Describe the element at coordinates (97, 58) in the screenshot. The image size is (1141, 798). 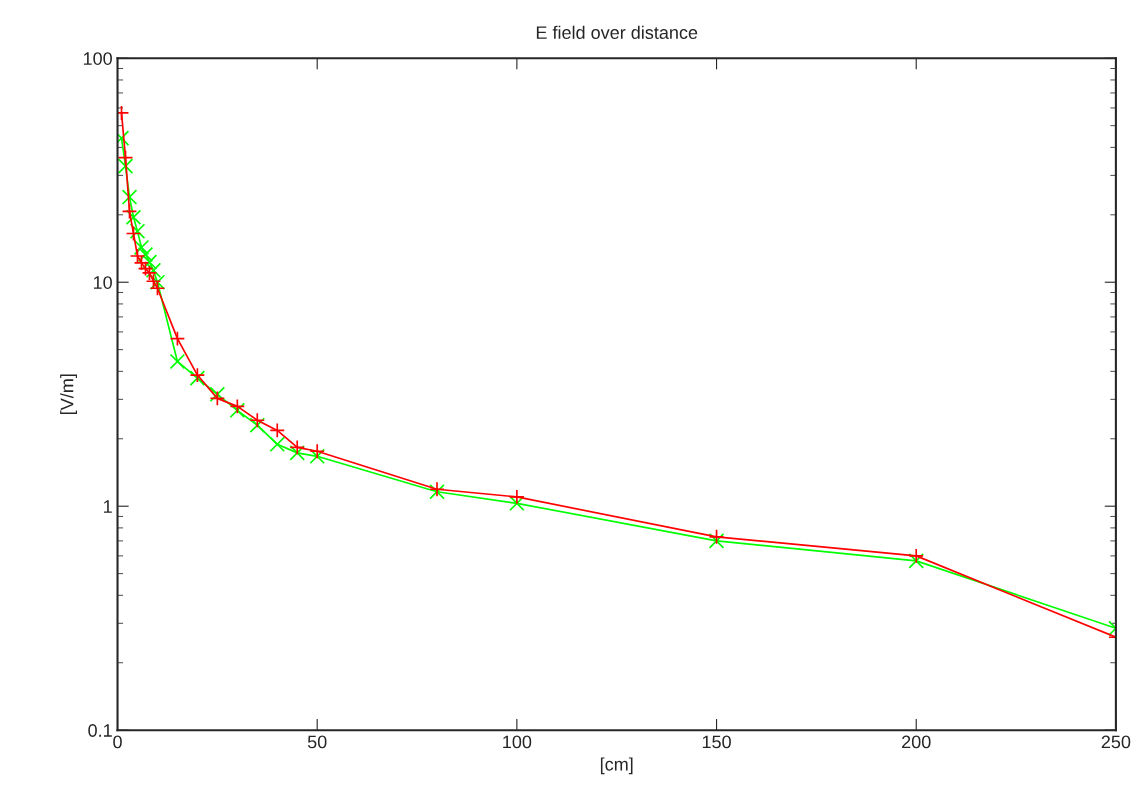
I see `y-tick-label: 100` at that location.